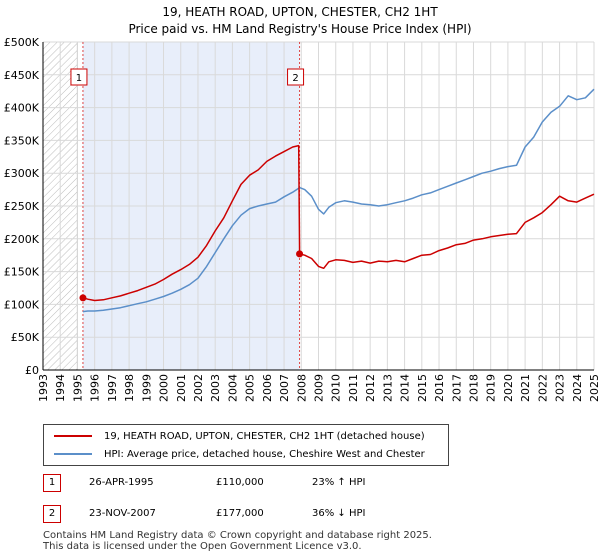 This screenshot has width=600, height=560. I want to click on x-tick-label: 2009, so click(319, 388).